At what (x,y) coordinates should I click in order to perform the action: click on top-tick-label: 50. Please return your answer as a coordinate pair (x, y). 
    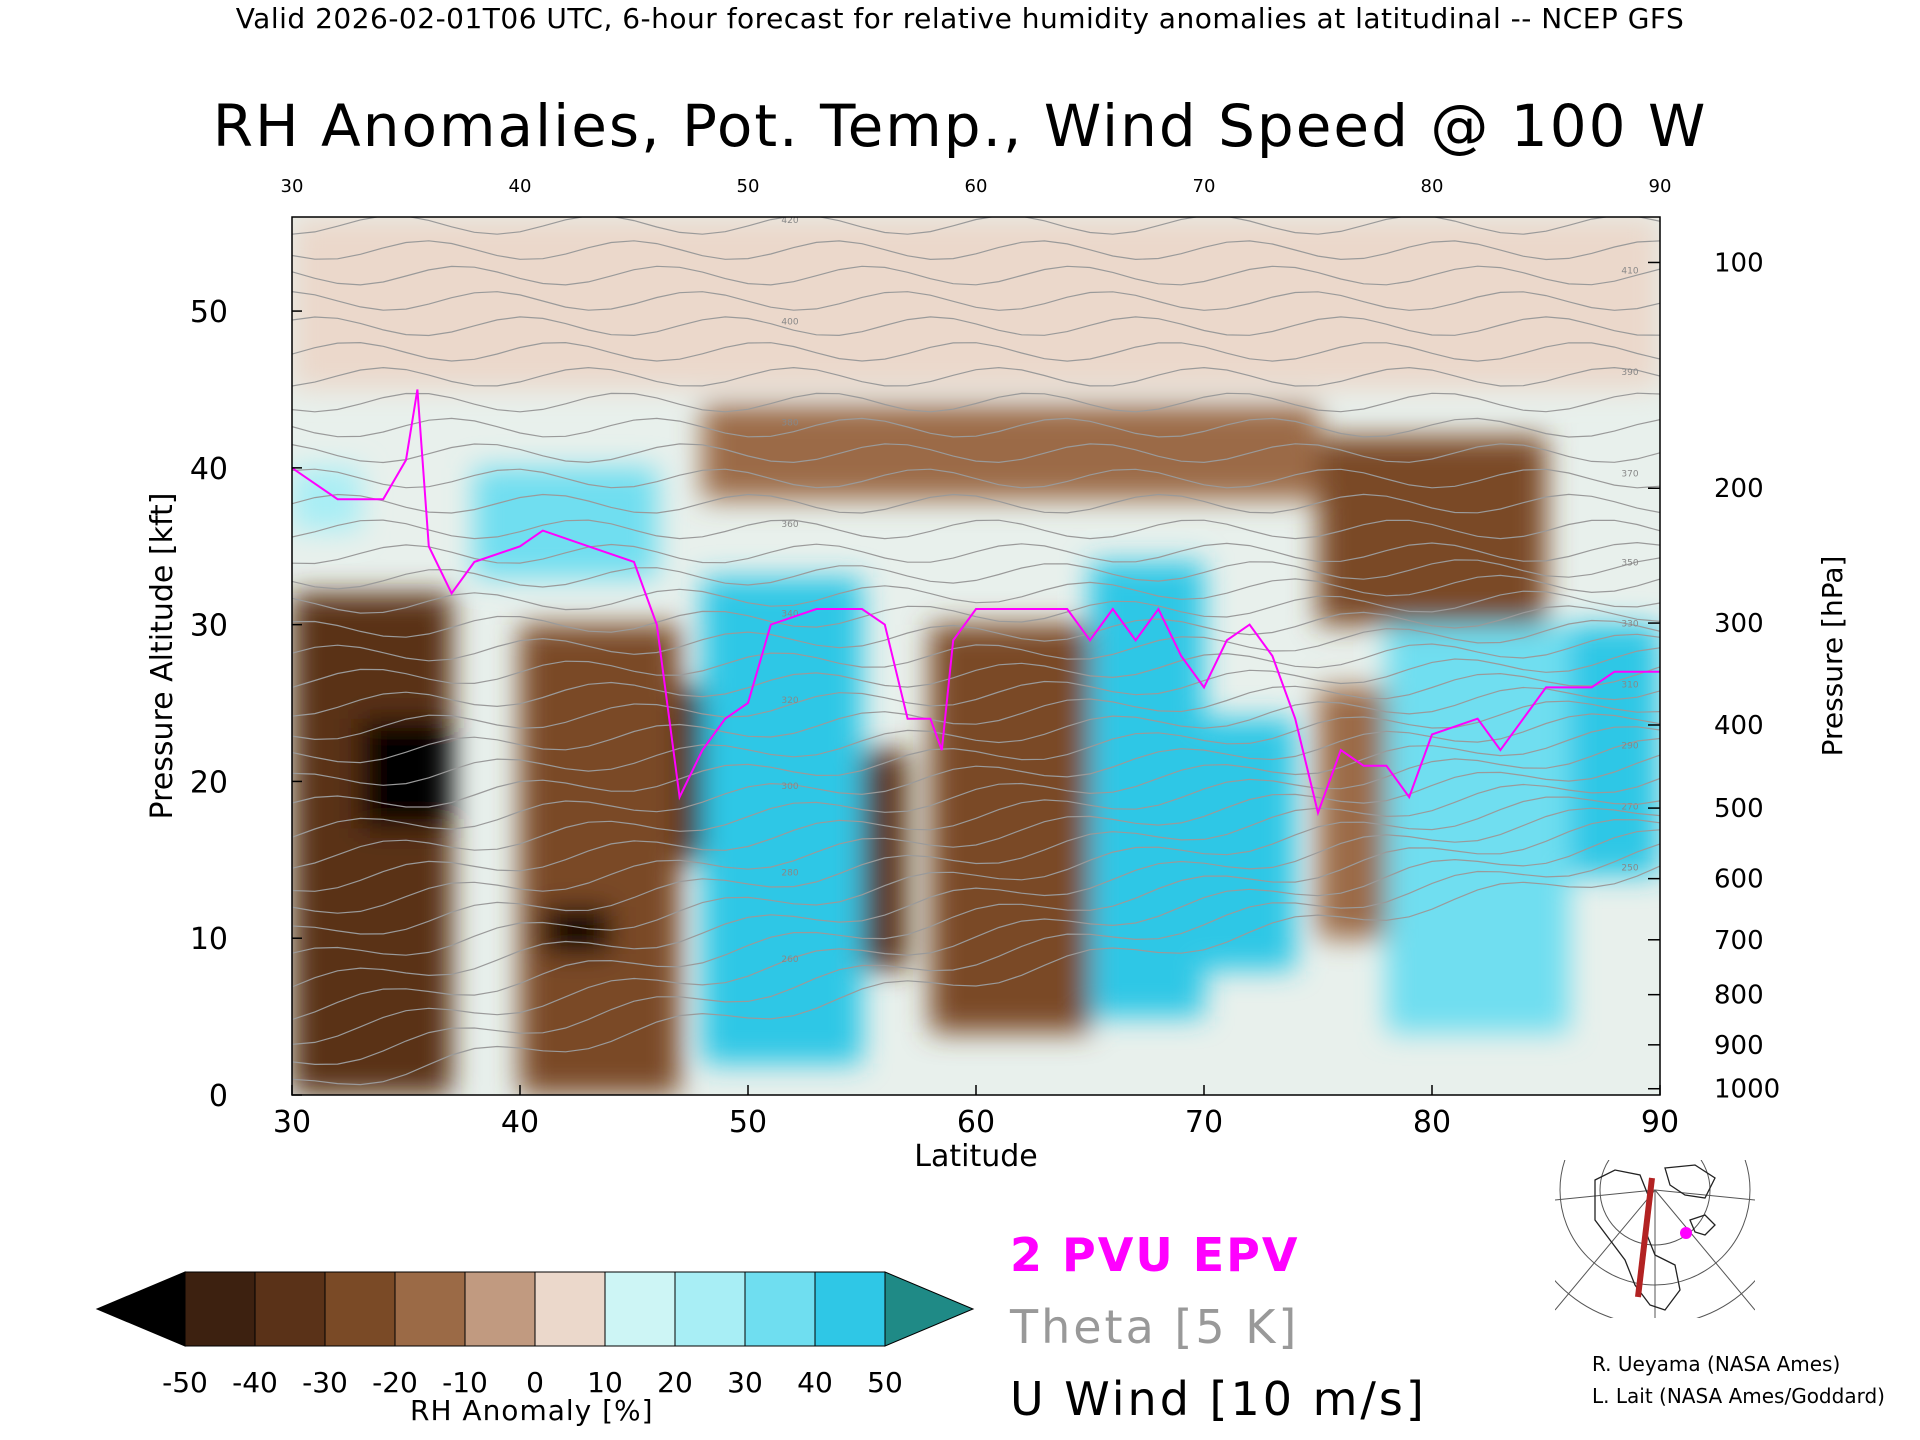
    Looking at the image, I should click on (748, 186).